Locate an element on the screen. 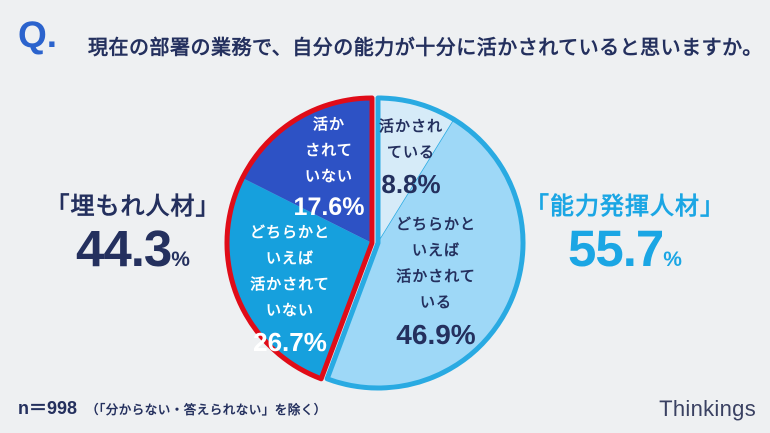 Image resolution: width=770 pixels, height=433 pixels. ability-talent-summary: 「能力発揮人材」 55.7% is located at coordinates (625, 231).